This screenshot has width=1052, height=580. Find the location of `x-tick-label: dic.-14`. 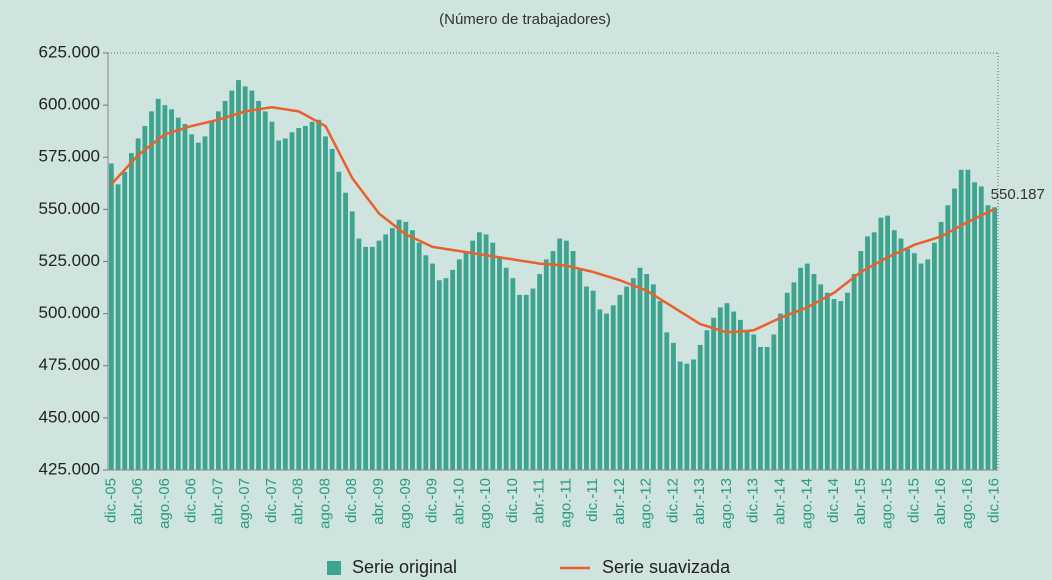

x-tick-label: dic.-14 is located at coordinates (833, 500).